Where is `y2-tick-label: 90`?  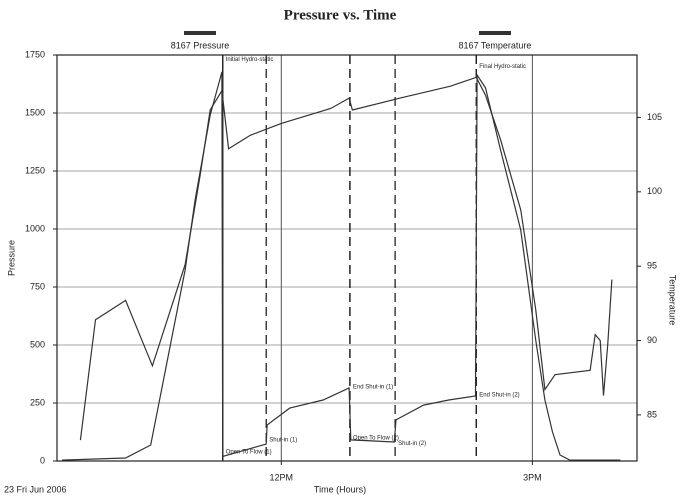 y2-tick-label: 90 is located at coordinates (652, 340).